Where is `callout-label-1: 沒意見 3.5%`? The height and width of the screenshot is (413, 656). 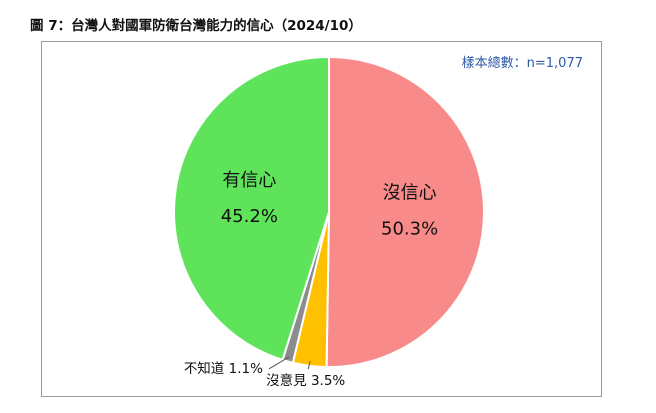 callout-label-1: 沒意見 3.5% is located at coordinates (305, 380).